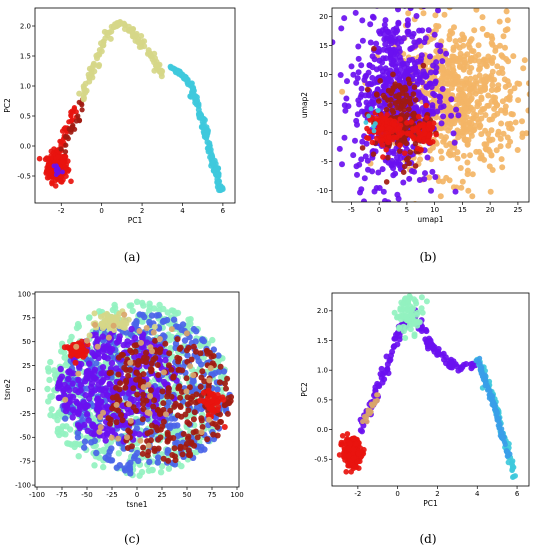 This screenshot has width=540, height=550. Describe the element at coordinates (322, 371) in the screenshot. I see `ytick-label-d: 1.0` at that location.